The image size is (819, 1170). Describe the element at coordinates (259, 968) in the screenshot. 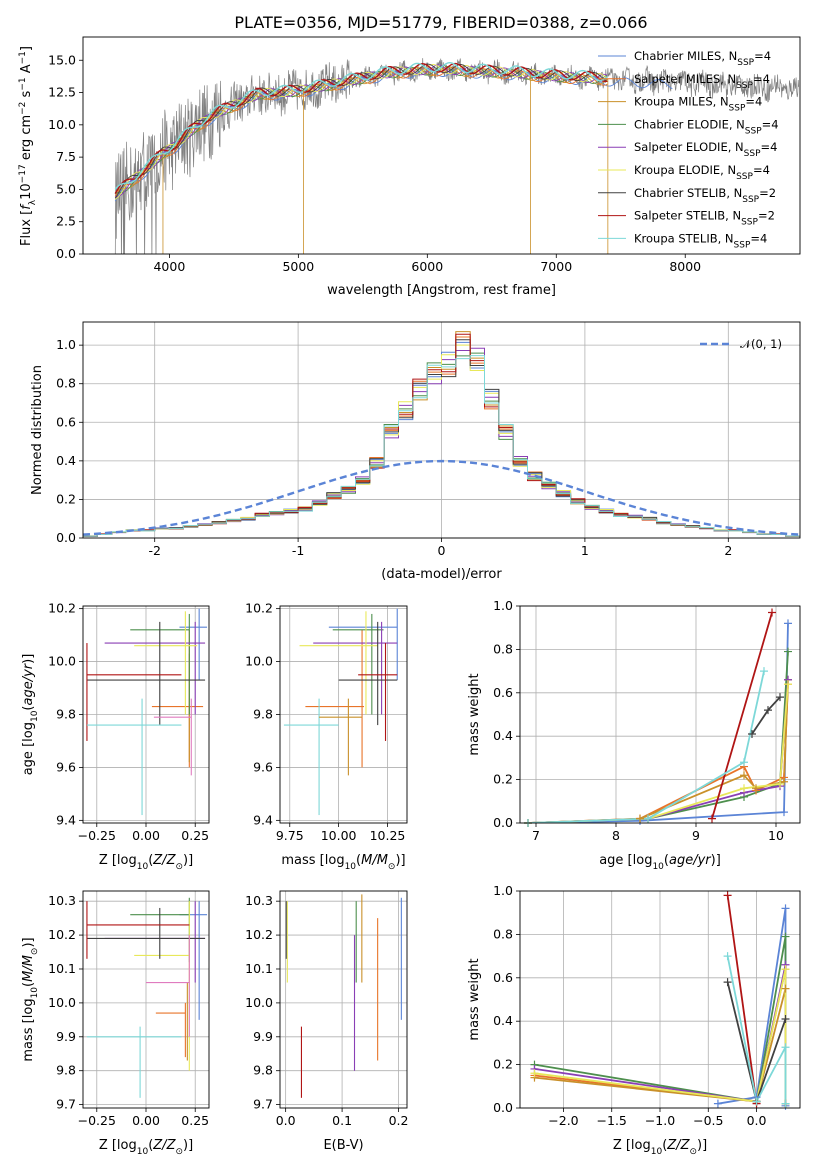

I see `y-tick-label: 10.1` at that location.